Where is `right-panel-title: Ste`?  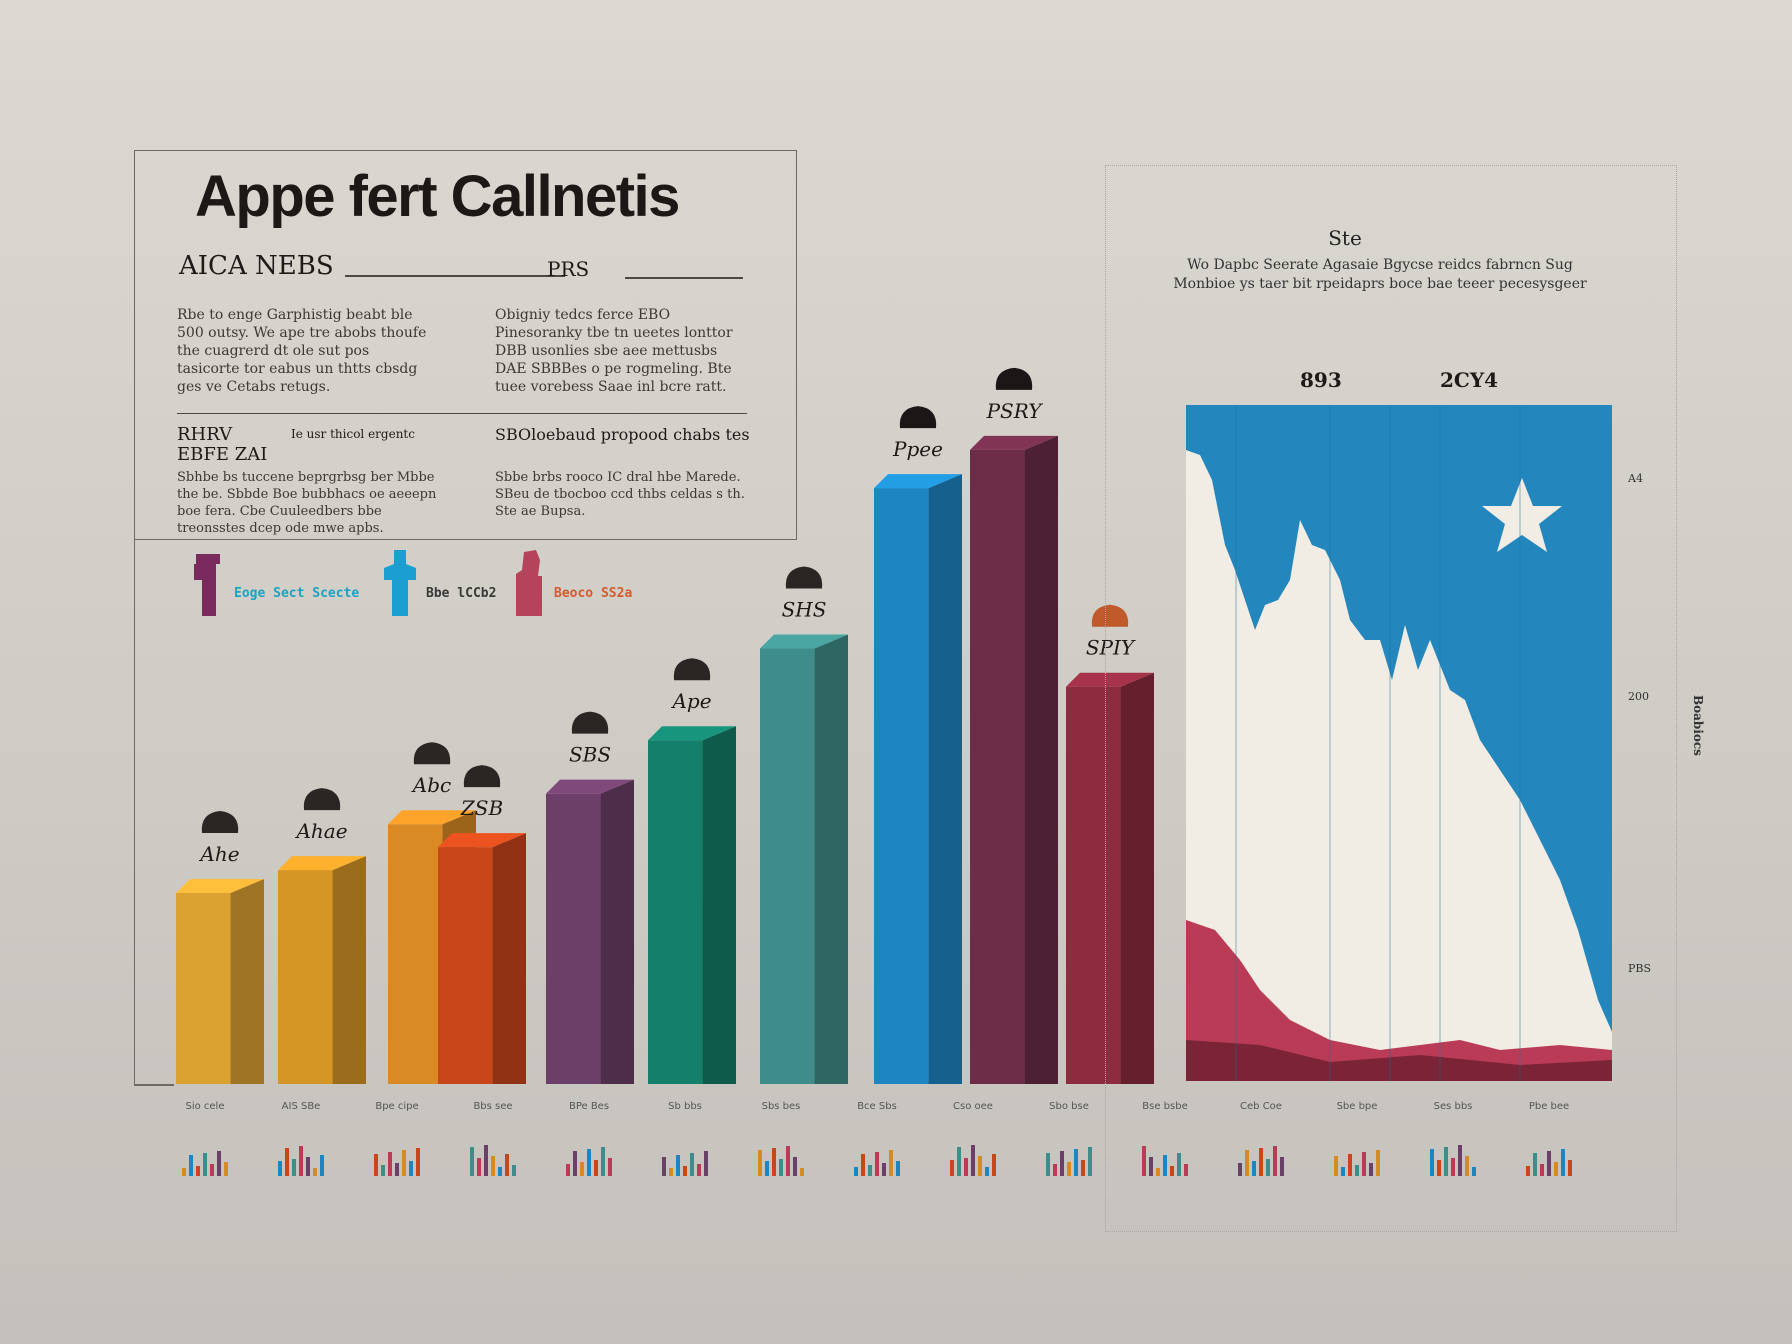
right-panel-title: Ste is located at coordinates (1345, 238).